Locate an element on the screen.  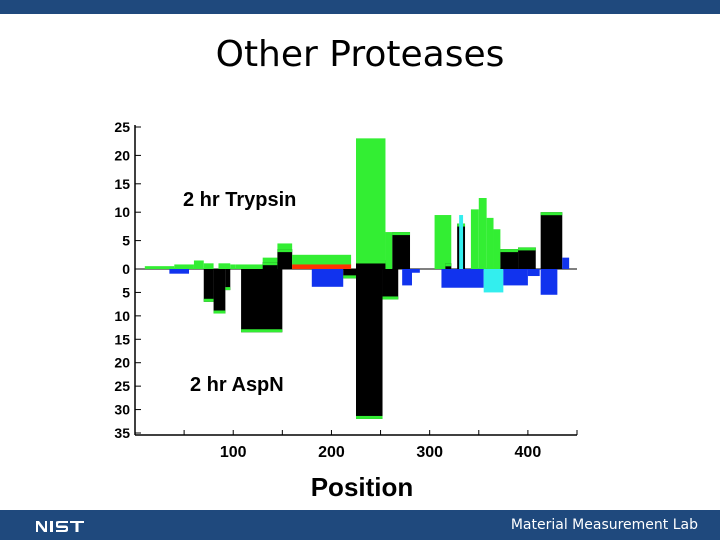
y-tick-label-top: 10 is located at coordinates (122, 212).